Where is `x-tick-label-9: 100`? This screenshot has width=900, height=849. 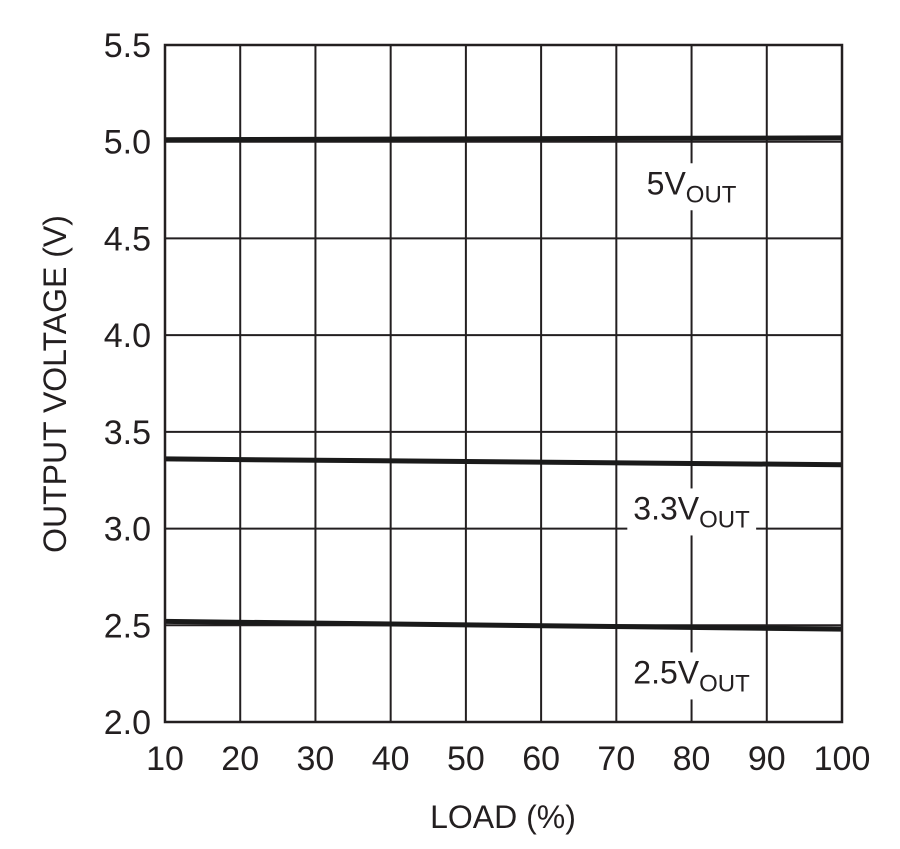 x-tick-label-9: 100 is located at coordinates (842, 759).